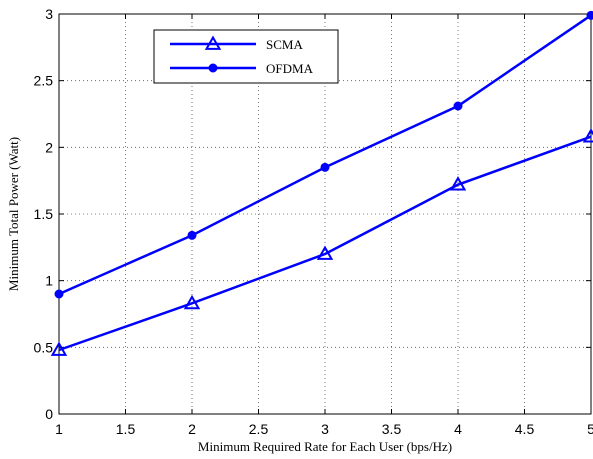  What do you see at coordinates (49, 14) in the screenshot?
I see `y-tick-label: 3` at bounding box center [49, 14].